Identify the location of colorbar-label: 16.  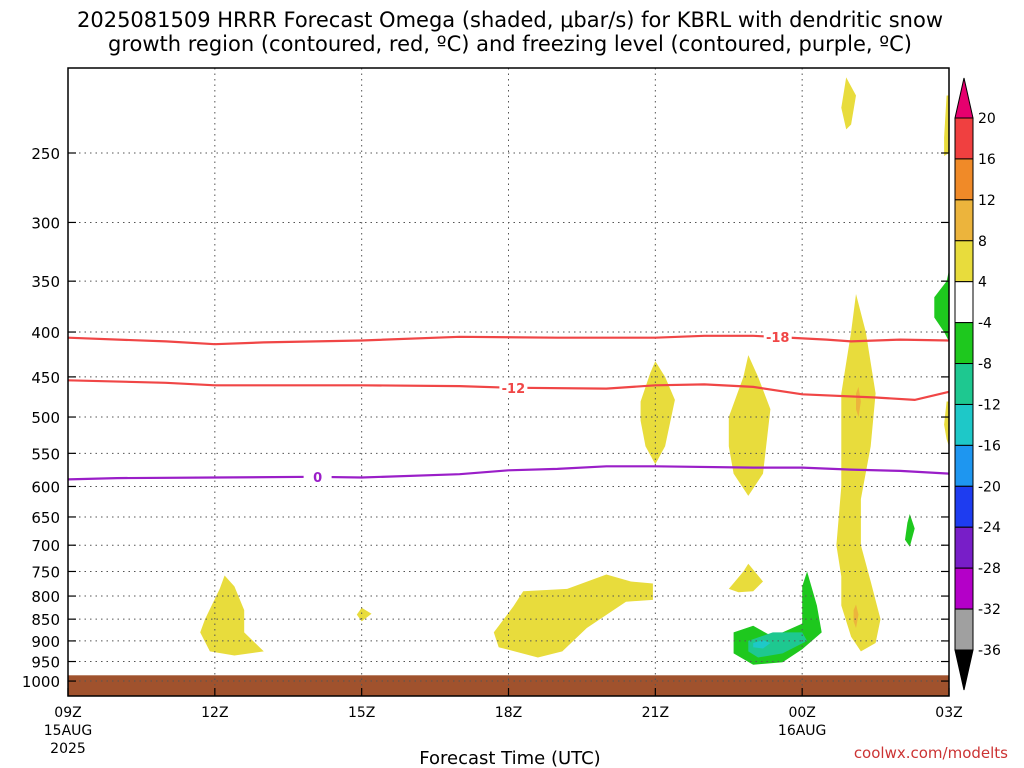
(987, 160).